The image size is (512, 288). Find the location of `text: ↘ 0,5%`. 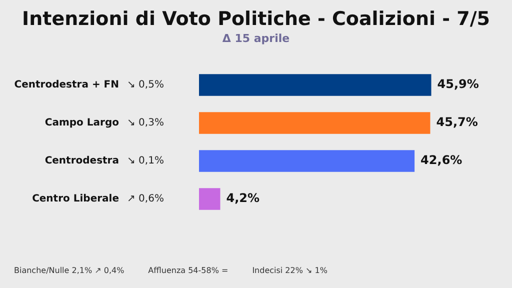

text: ↘ 0,5% is located at coordinates (145, 85).